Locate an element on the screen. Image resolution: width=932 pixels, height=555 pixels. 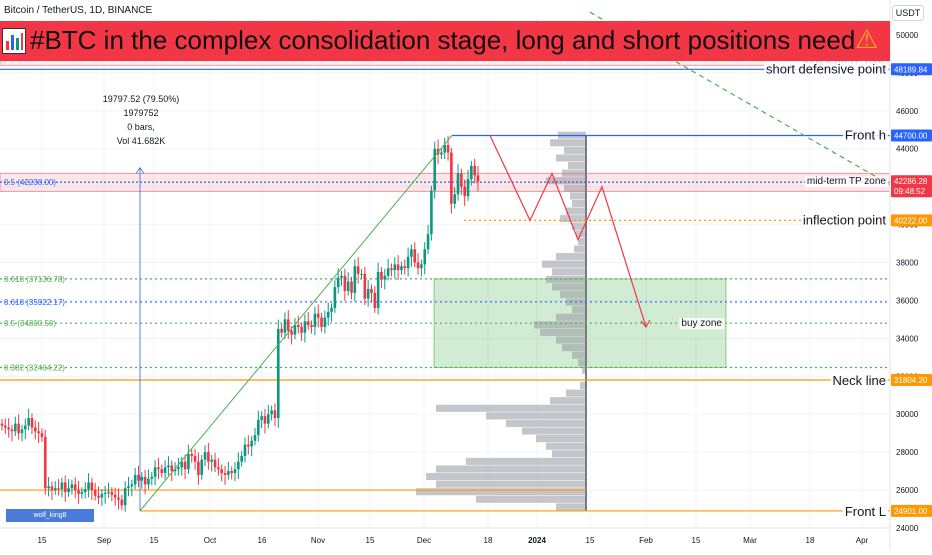
level-label: inflection point is located at coordinates (844, 219).